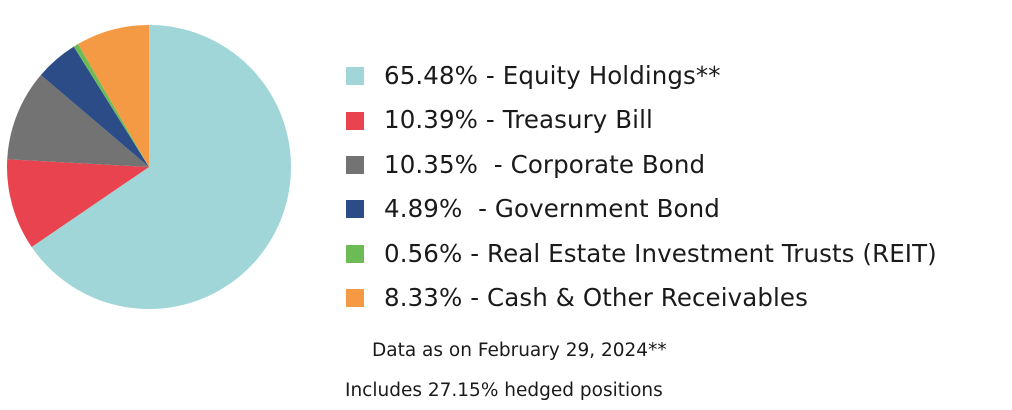 The width and height of the screenshot is (1012, 410). Describe the element at coordinates (355, 120) in the screenshot. I see `legend-swatch-treasury-bill` at that location.